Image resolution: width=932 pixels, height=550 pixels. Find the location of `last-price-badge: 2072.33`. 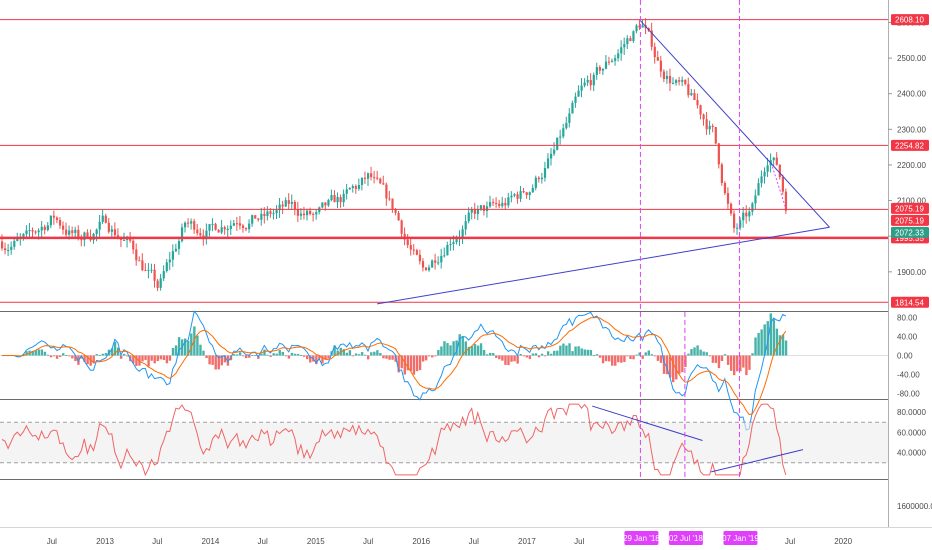

last-price-badge: 2072.33 is located at coordinates (910, 232).